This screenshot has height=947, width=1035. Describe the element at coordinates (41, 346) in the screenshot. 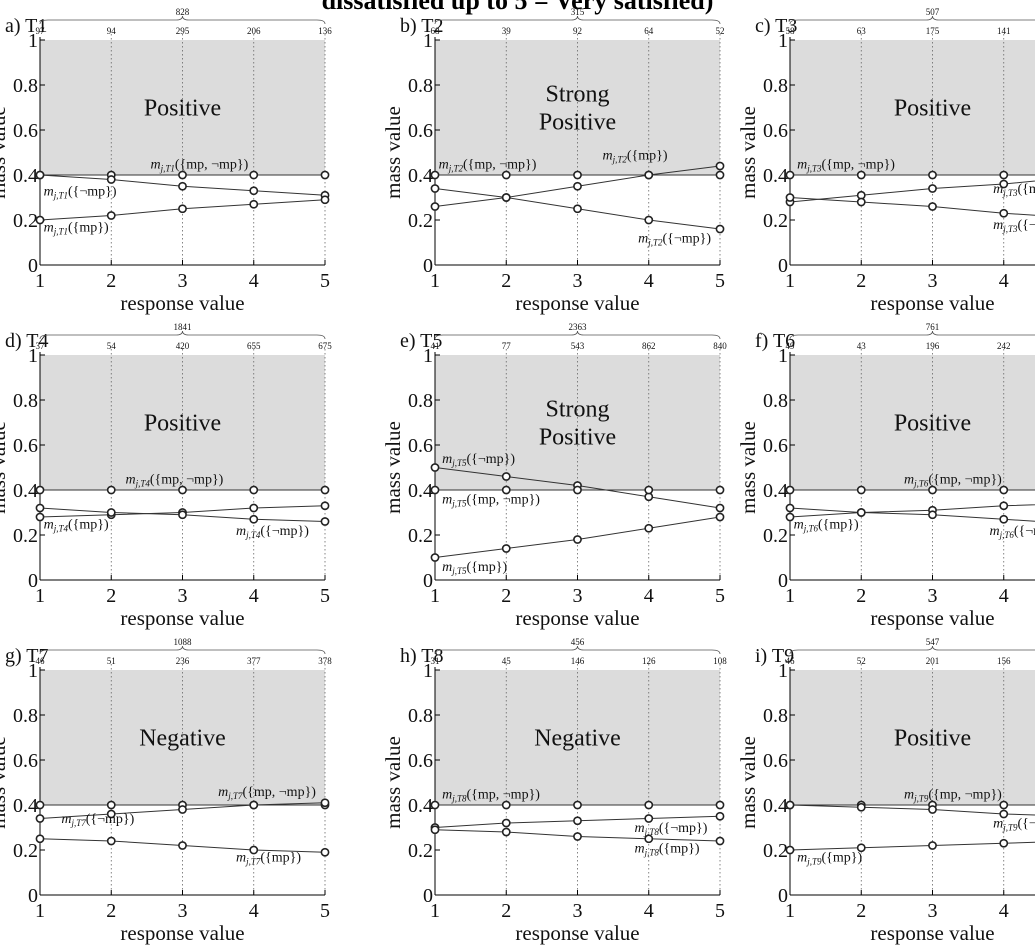

I see `count-value: 37` at that location.